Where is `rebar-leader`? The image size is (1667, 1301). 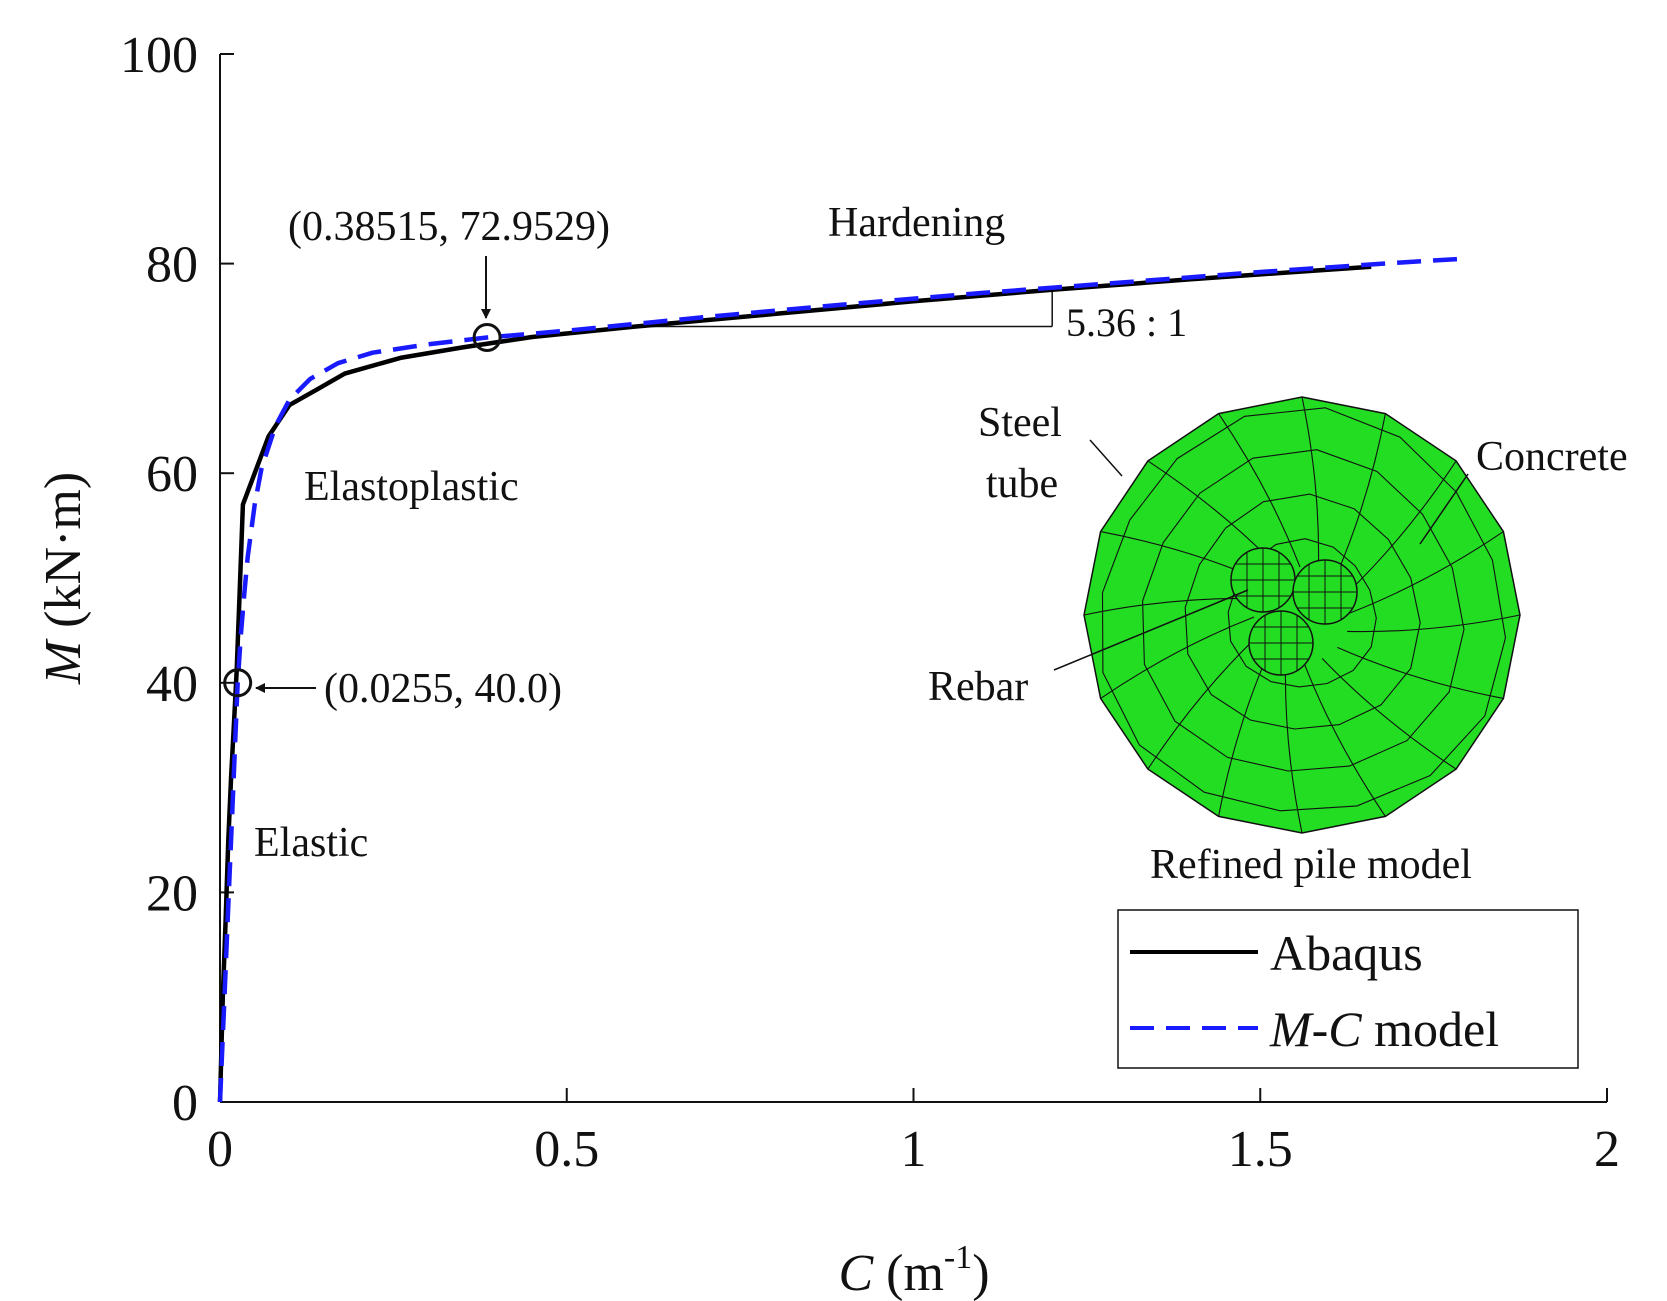
rebar-leader is located at coordinates (1151, 630).